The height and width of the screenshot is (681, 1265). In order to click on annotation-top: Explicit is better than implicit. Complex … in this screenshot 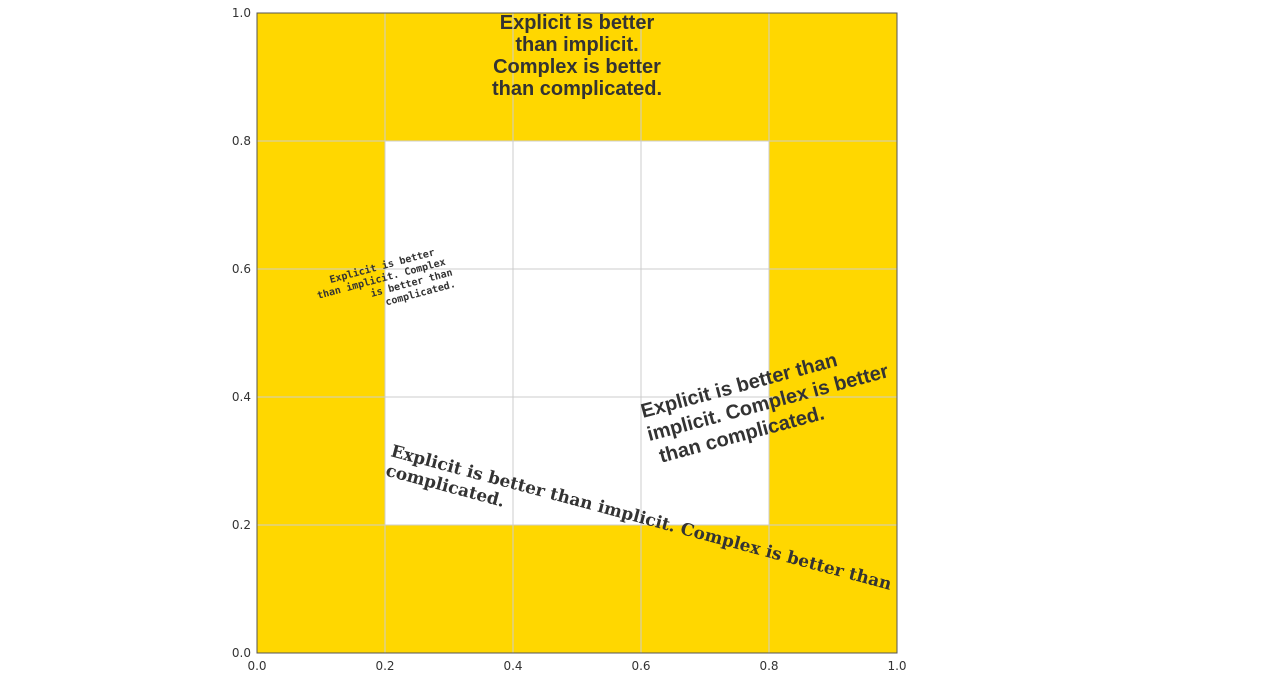, I will do `click(577, 56)`.